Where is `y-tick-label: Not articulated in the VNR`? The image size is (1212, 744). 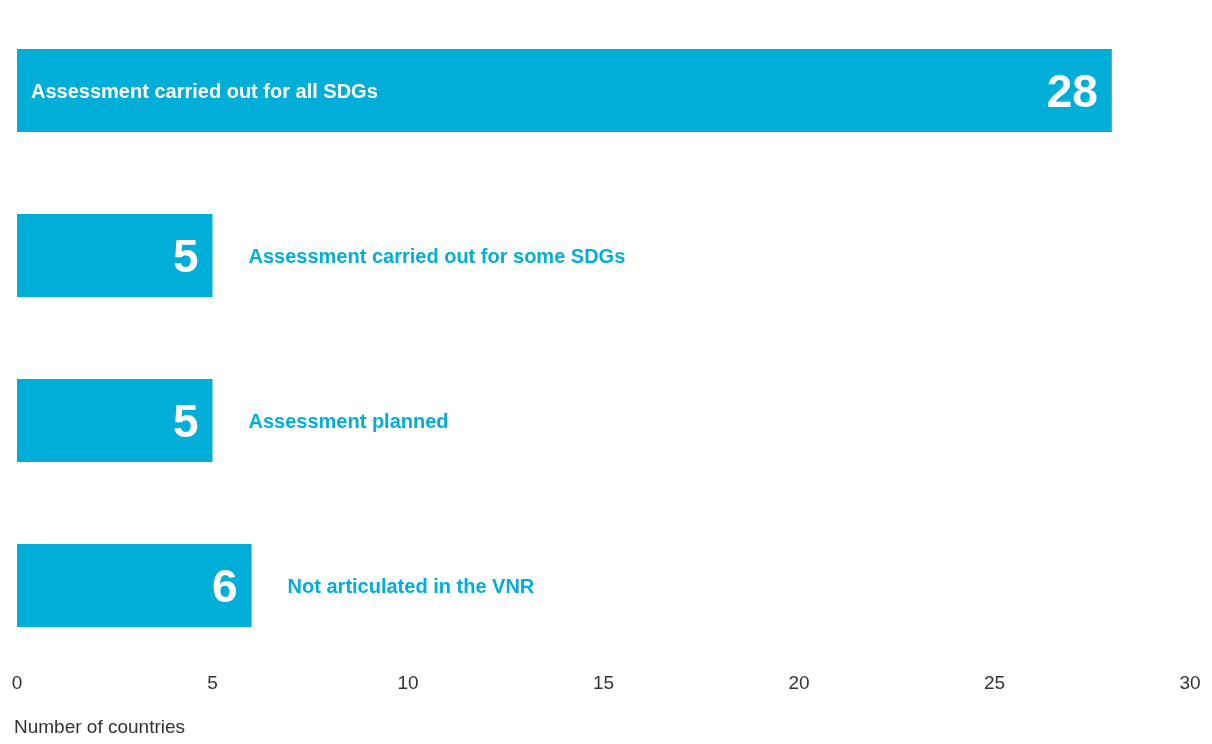
y-tick-label: Not articulated in the VNR is located at coordinates (411, 585).